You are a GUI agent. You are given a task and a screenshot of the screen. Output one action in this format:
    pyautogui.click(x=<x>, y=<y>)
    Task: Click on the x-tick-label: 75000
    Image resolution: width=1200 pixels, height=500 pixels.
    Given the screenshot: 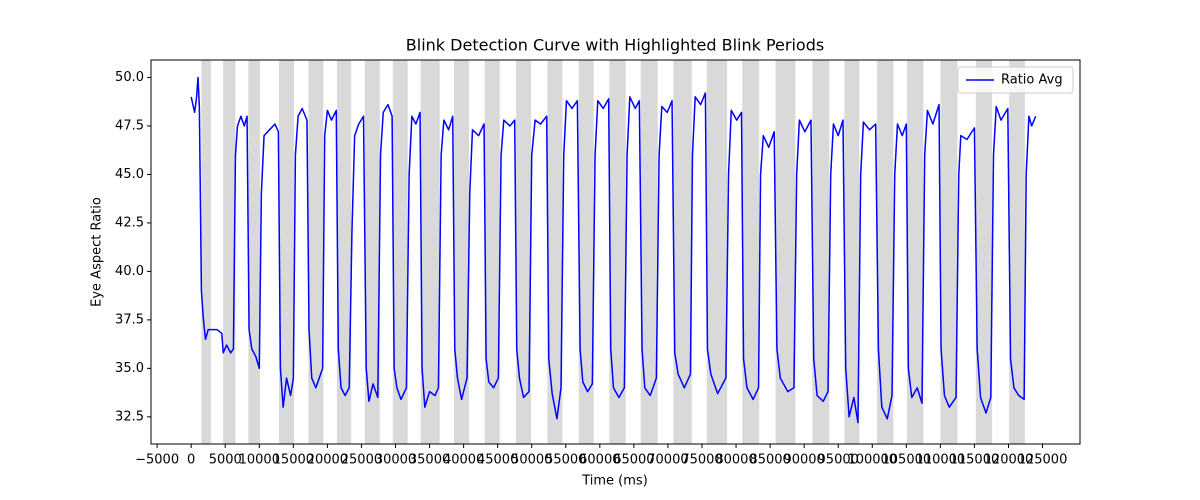 What is the action you would take?
    pyautogui.click(x=701, y=460)
    